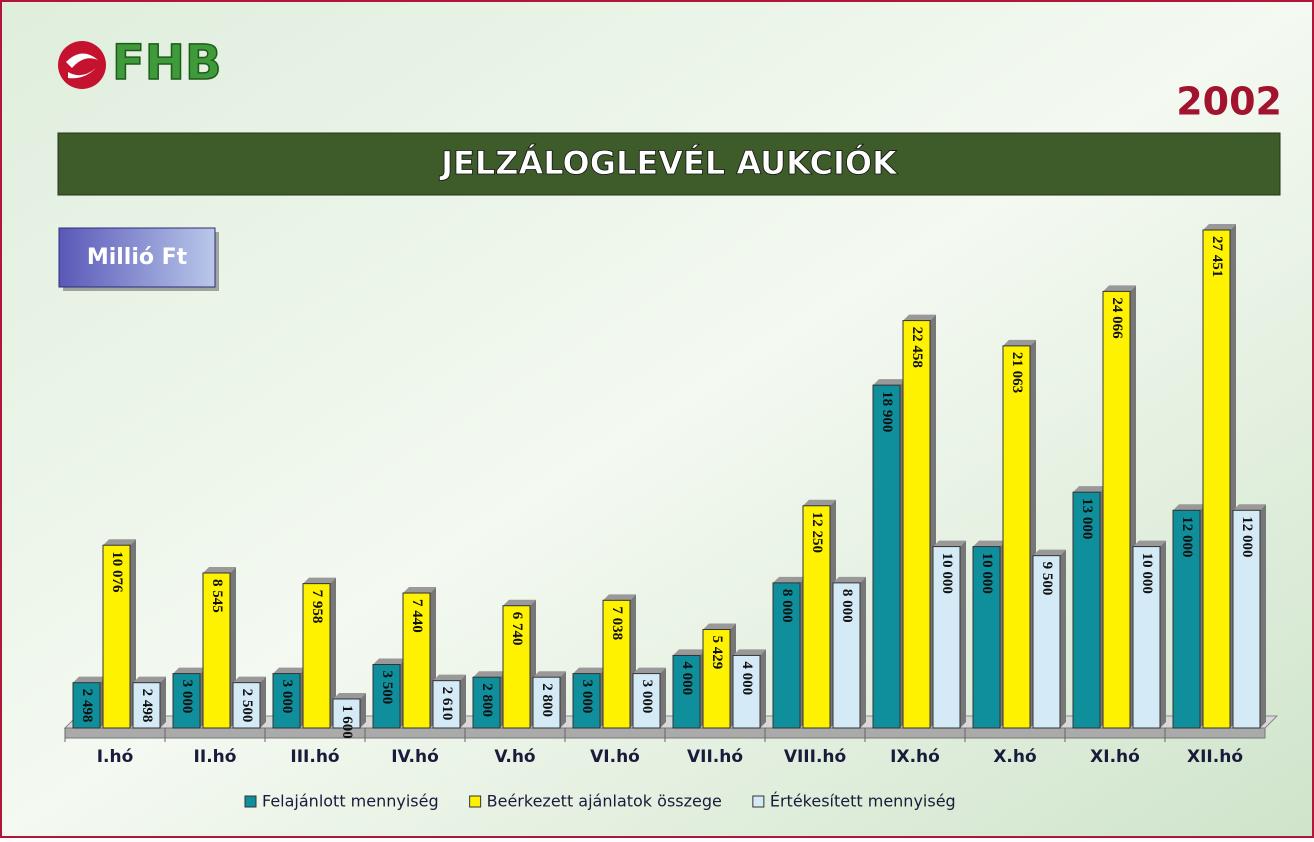 This screenshot has width=1314, height=842. Describe the element at coordinates (1217, 256) in the screenshot. I see `data-label: 27 451` at that location.